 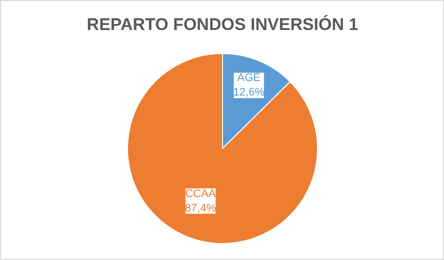 I want to click on chart-title: REPARTO FONDOS INVERSIÓN 1, so click(x=222, y=24).